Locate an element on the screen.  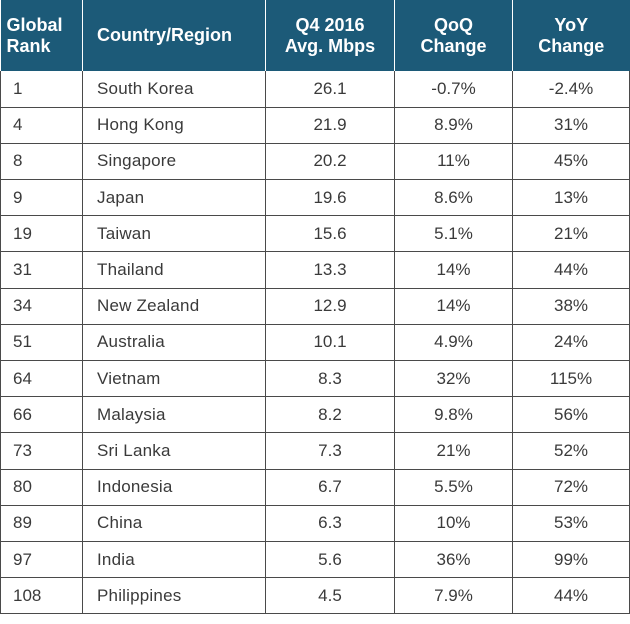
avg-mbps-cell: 6.3 is located at coordinates (330, 523).